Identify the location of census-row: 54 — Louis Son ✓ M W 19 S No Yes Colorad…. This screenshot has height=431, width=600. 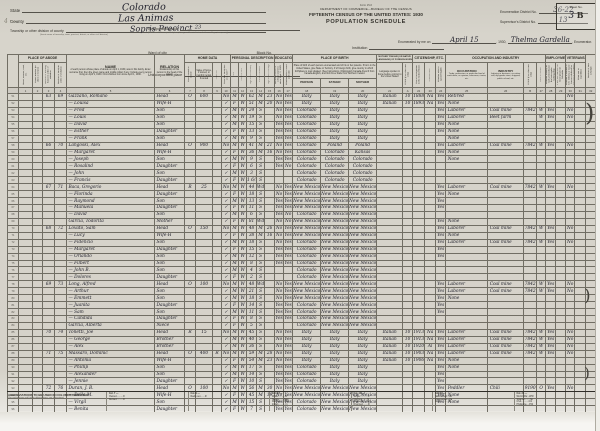
(302, 117).